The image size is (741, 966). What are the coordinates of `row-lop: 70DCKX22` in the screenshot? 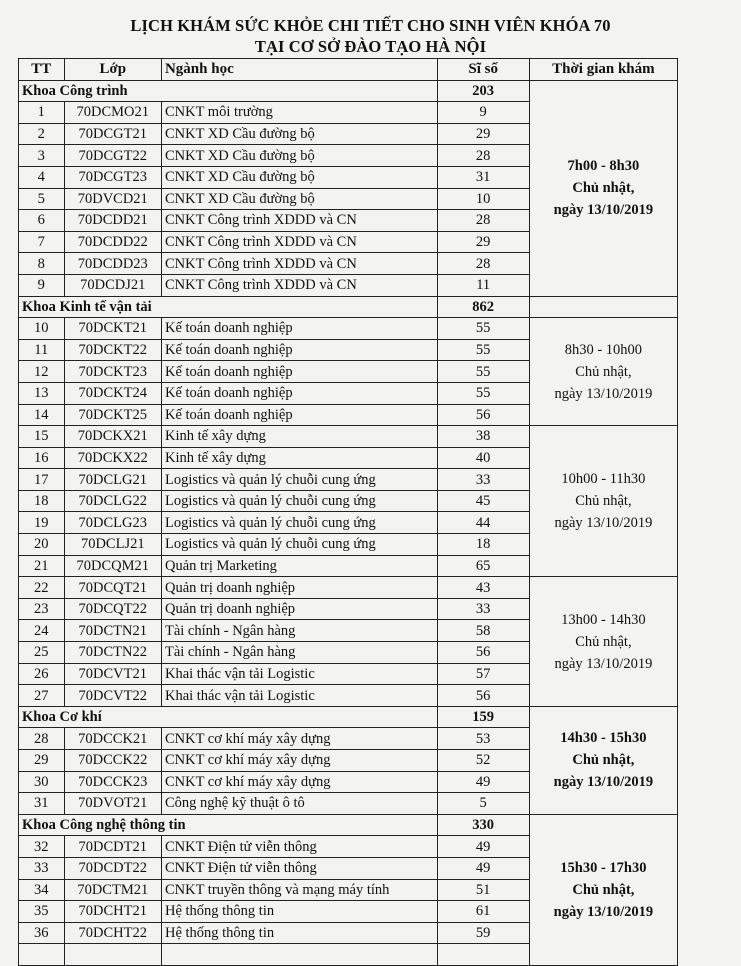 It's located at (112, 458).